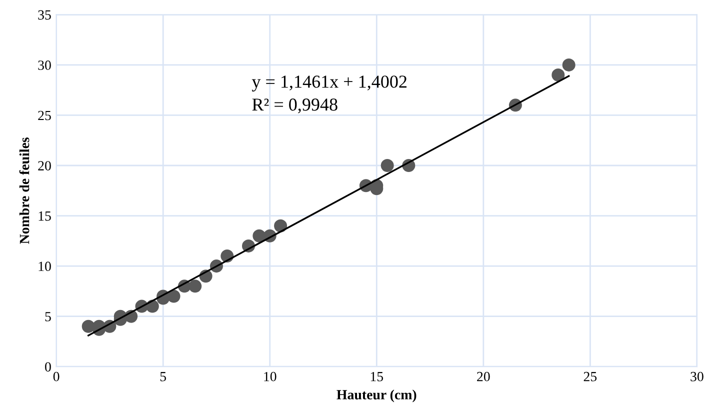 This screenshot has height=419, width=704. I want to click on x-tick-label: 15, so click(377, 377).